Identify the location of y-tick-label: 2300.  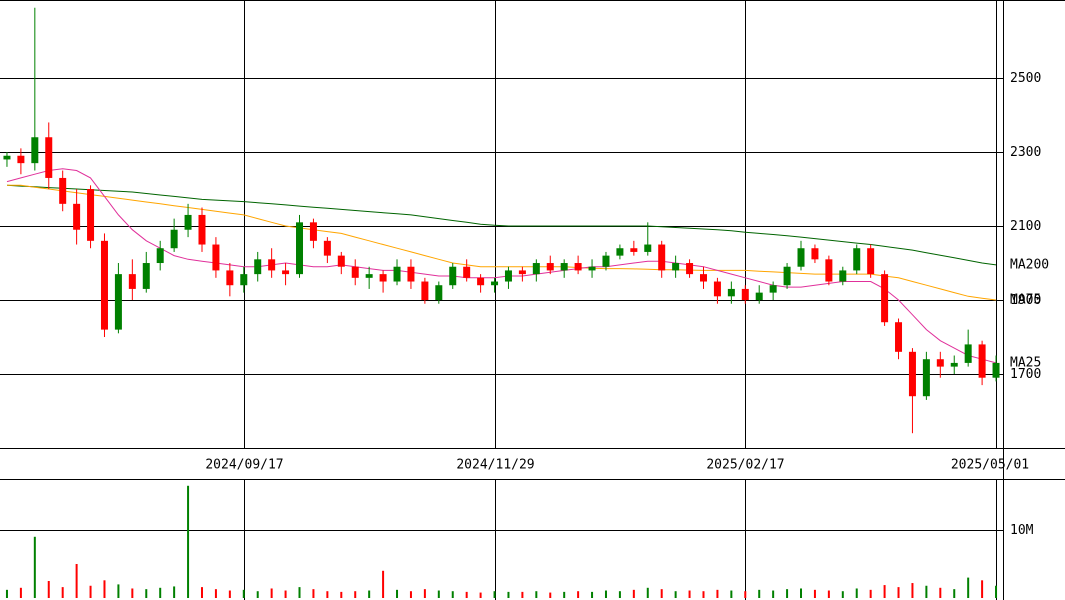
(1025, 152).